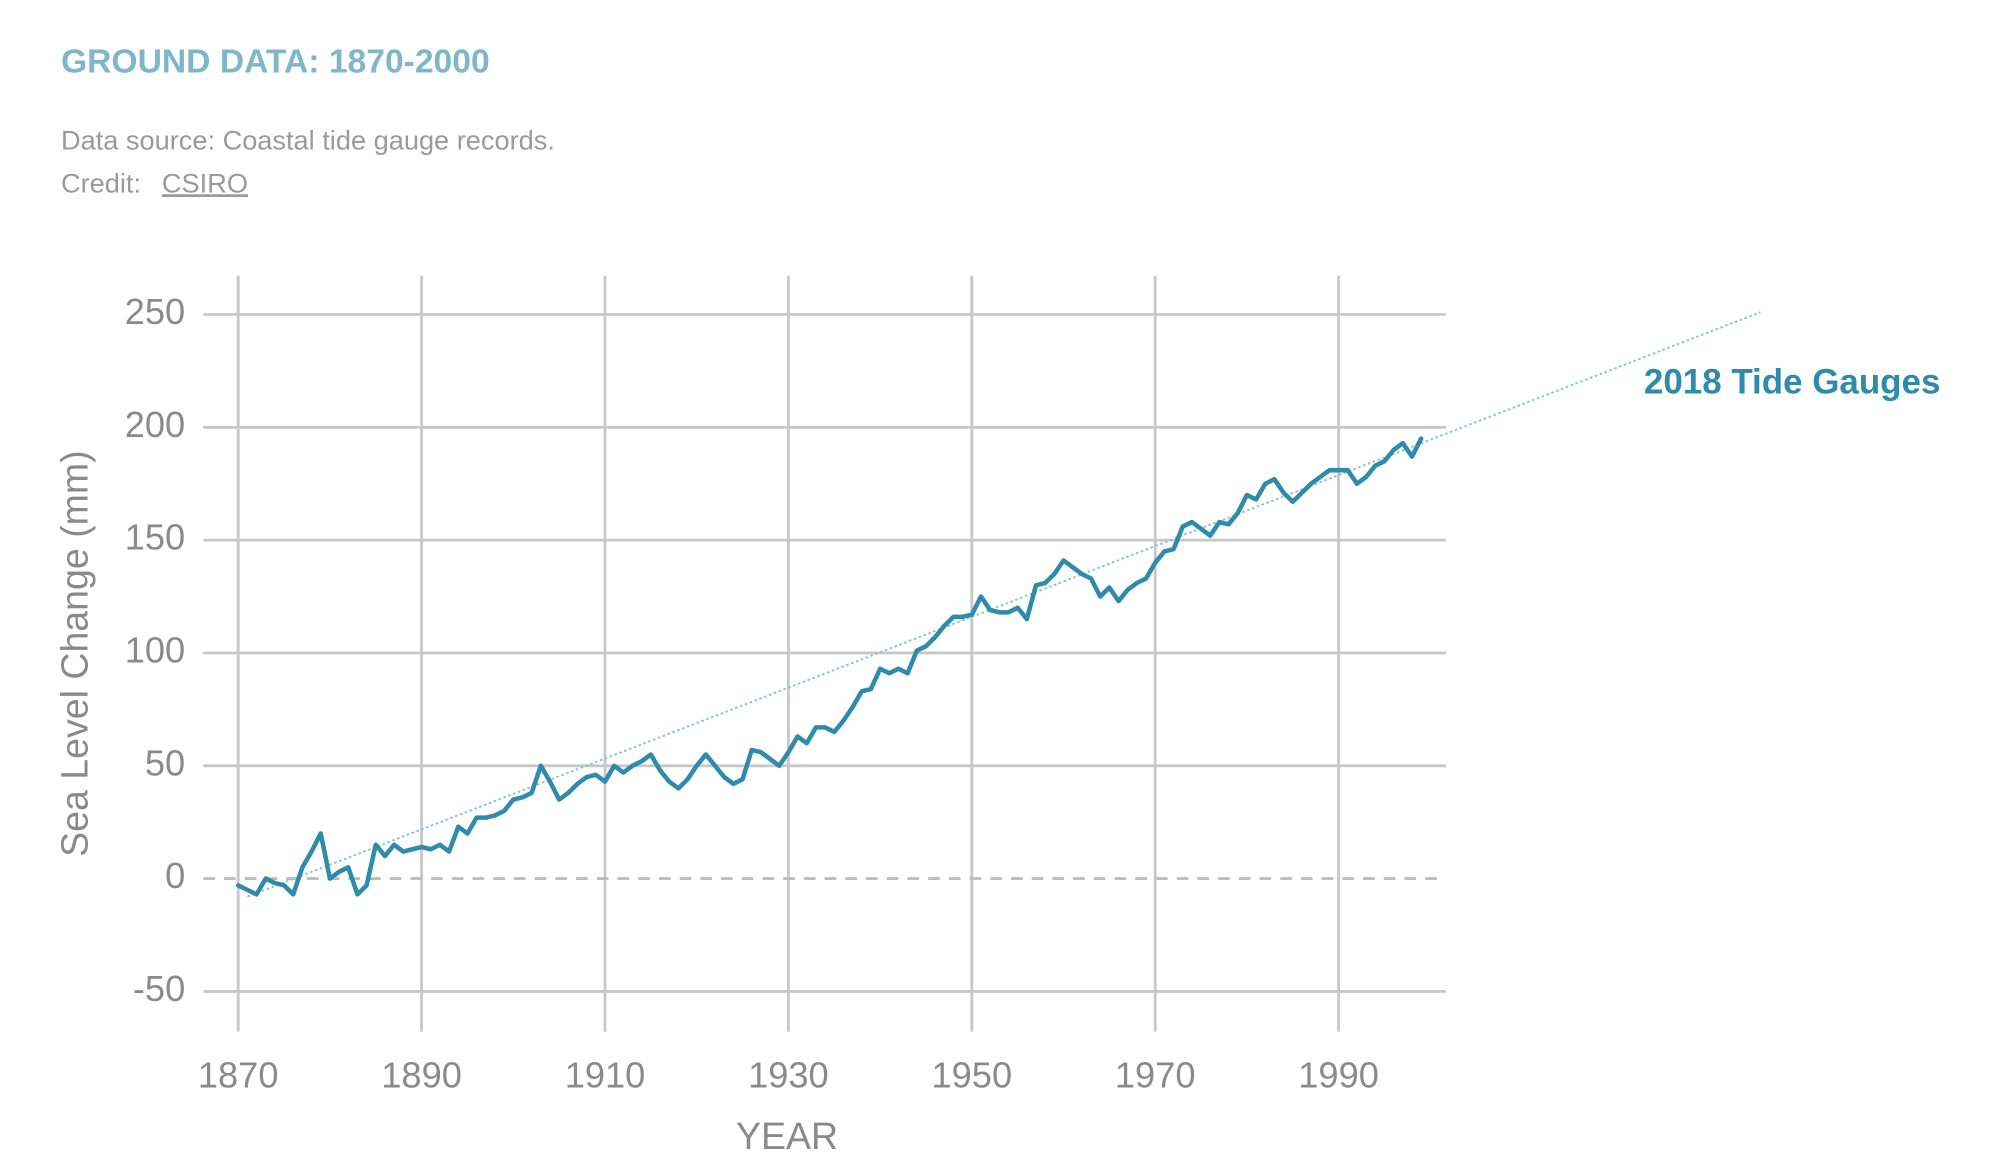 This screenshot has height=1161, width=2000. I want to click on x-tick-label: 1930, so click(788, 1075).